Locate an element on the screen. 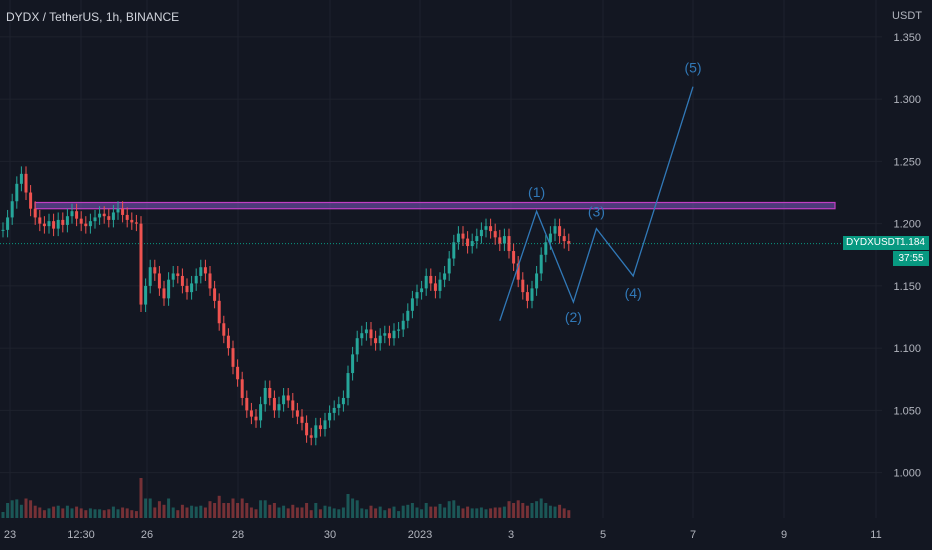 The height and width of the screenshot is (550, 932). x-tick-label: 2023 is located at coordinates (420, 535).